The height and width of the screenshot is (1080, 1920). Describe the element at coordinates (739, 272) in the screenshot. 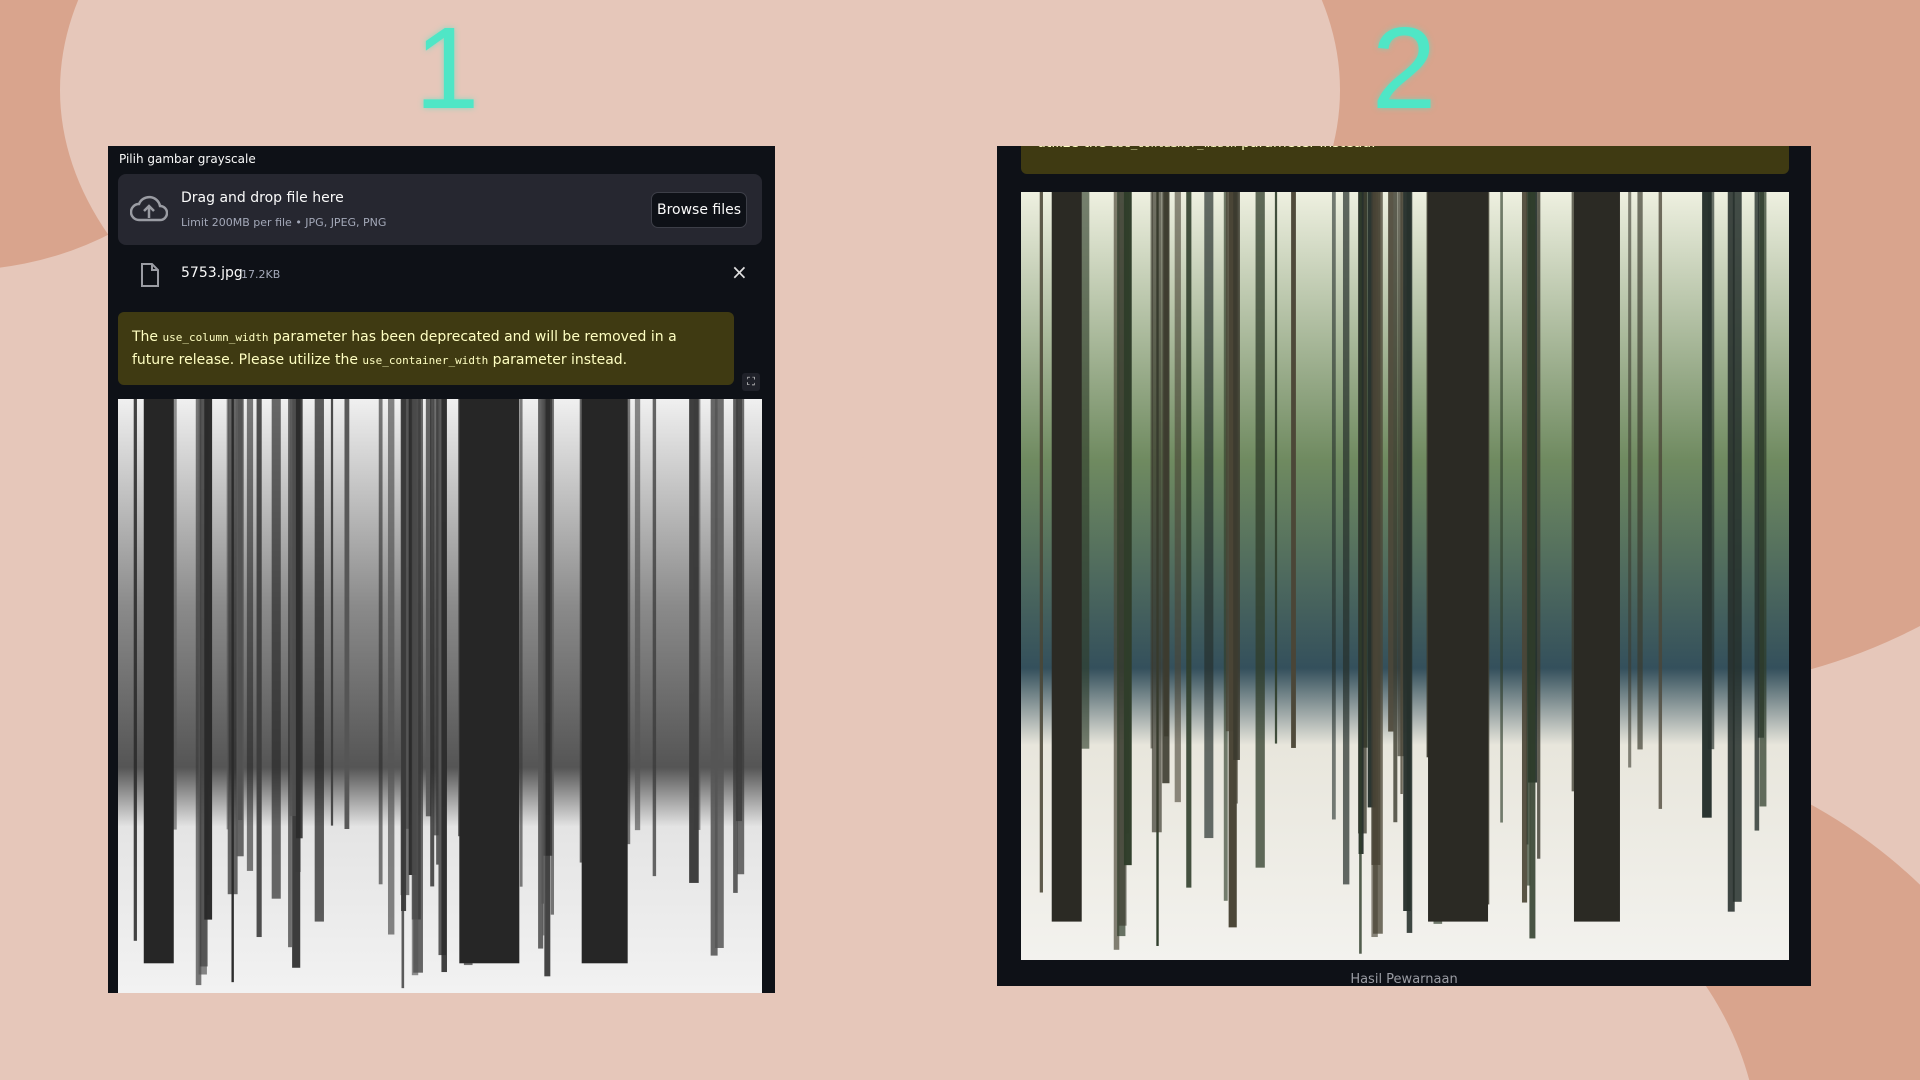

I see `remove-file-button: ×` at that location.